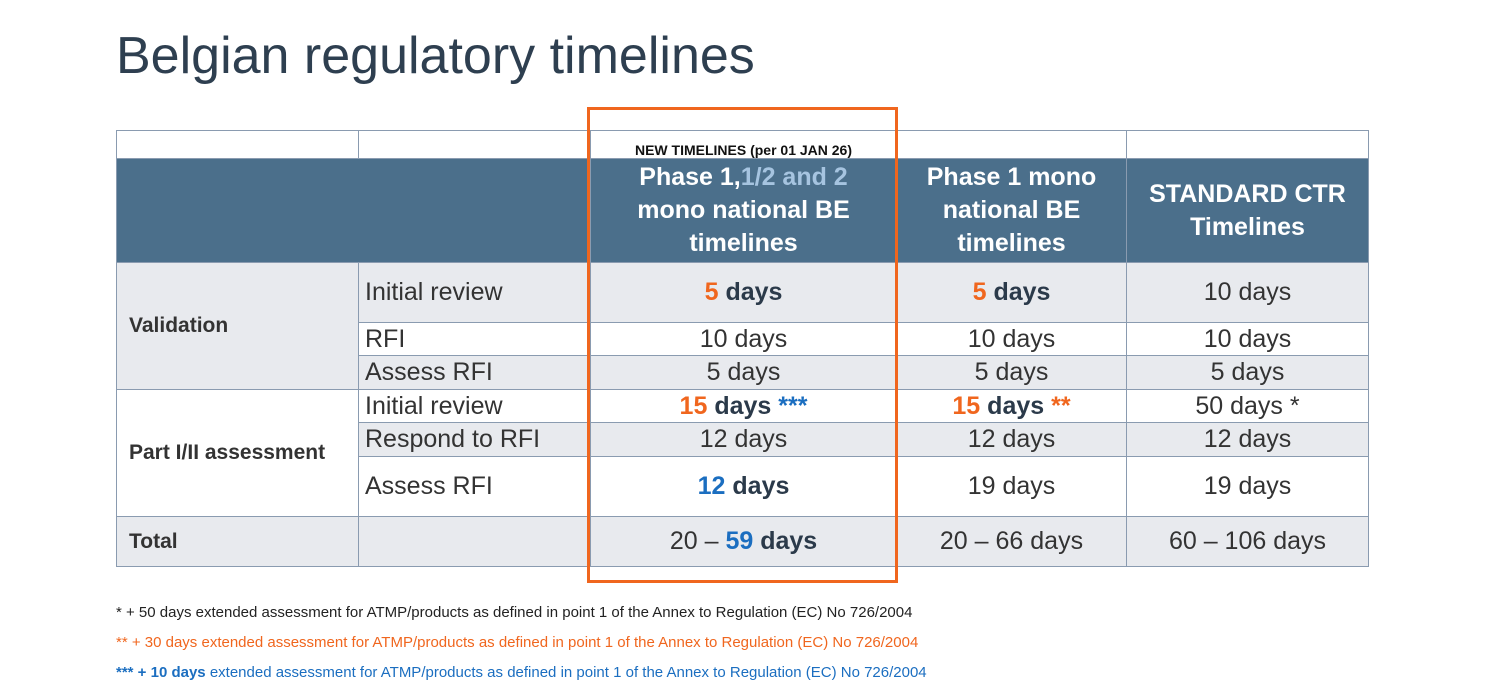  What do you see at coordinates (743, 144) in the screenshot?
I see `top-note: NEW TIMELINES (per 01 JAN 26)` at bounding box center [743, 144].